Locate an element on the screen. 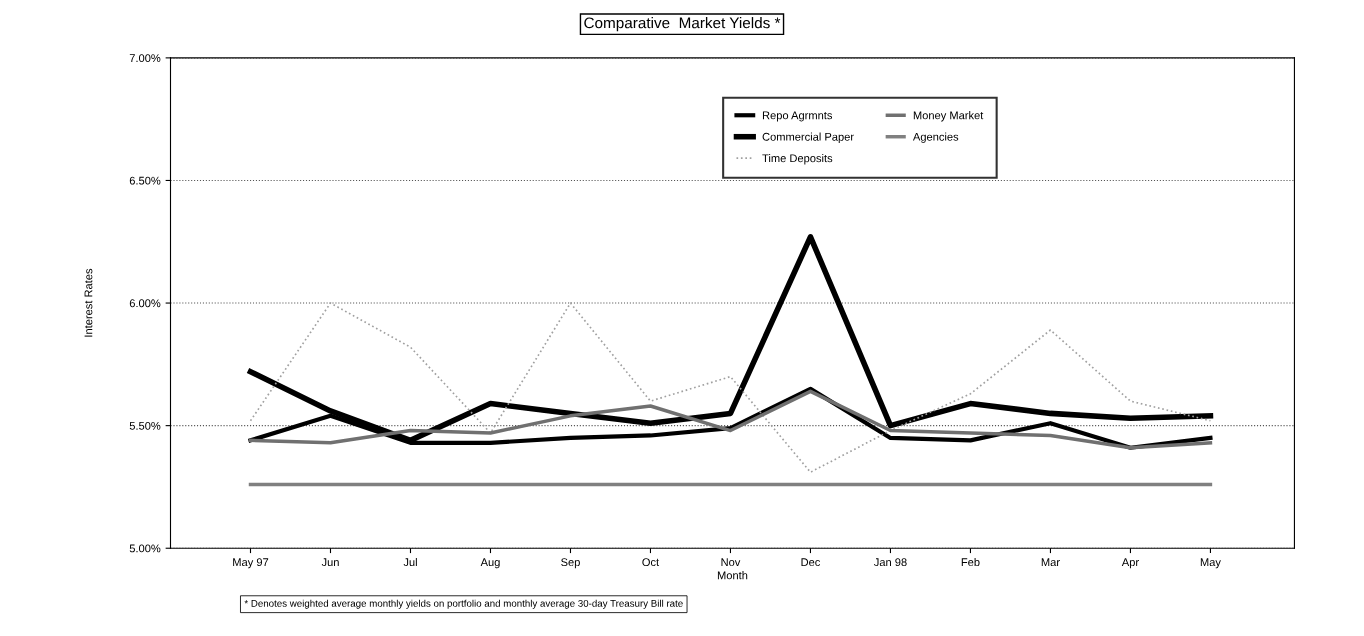 Image resolution: width=1364 pixels, height=636 pixels. chart-title: Comparative Market Yields * is located at coordinates (682, 24).